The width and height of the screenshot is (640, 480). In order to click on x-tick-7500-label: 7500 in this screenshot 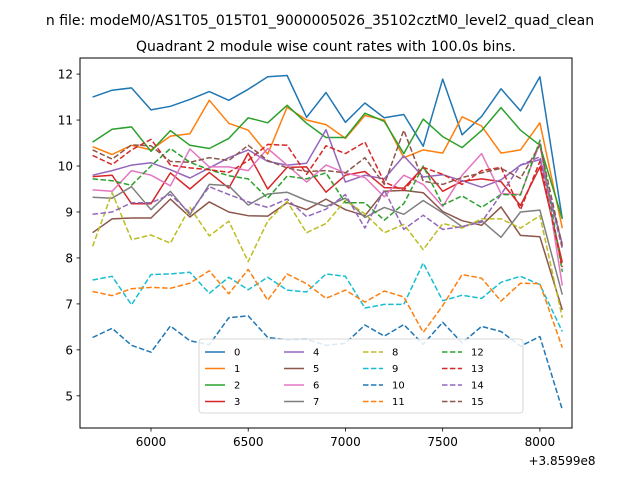, I will do `click(442, 442)`.